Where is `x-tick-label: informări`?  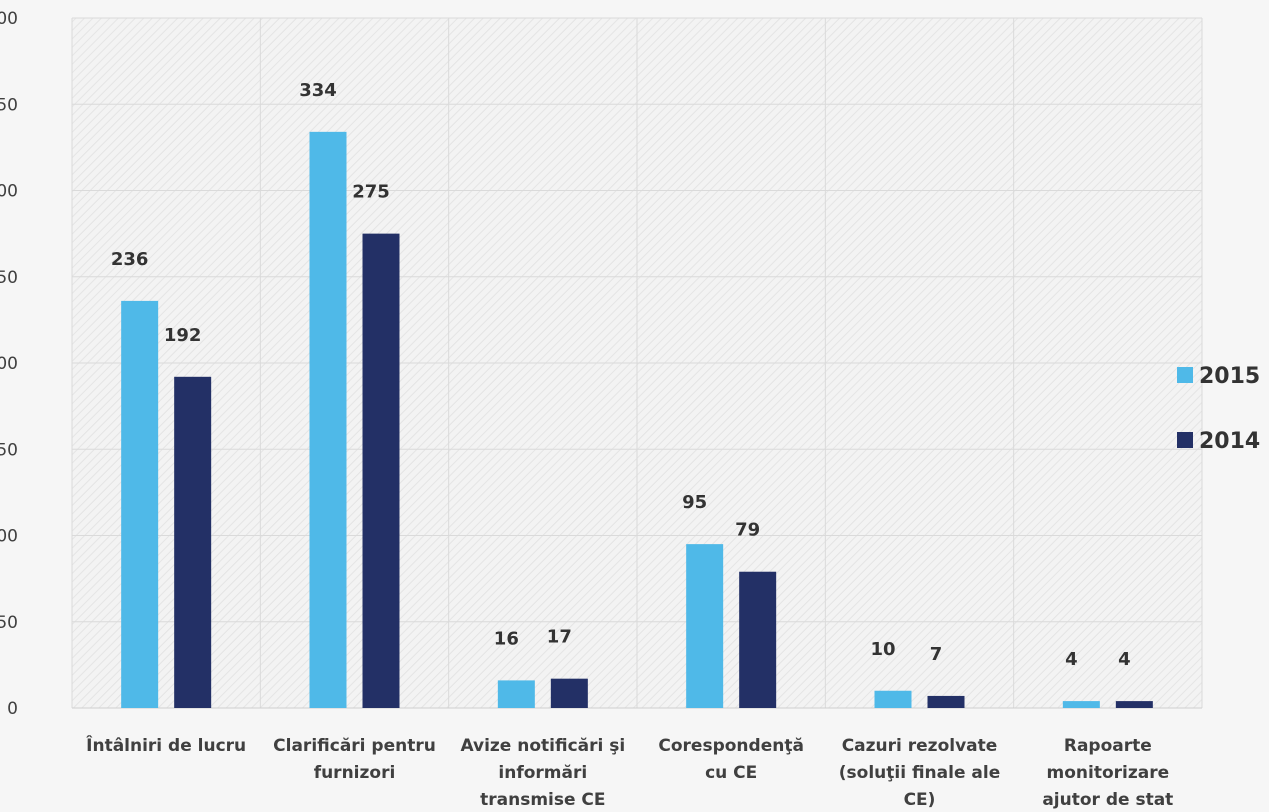
x-tick-label: informări is located at coordinates (542, 773).